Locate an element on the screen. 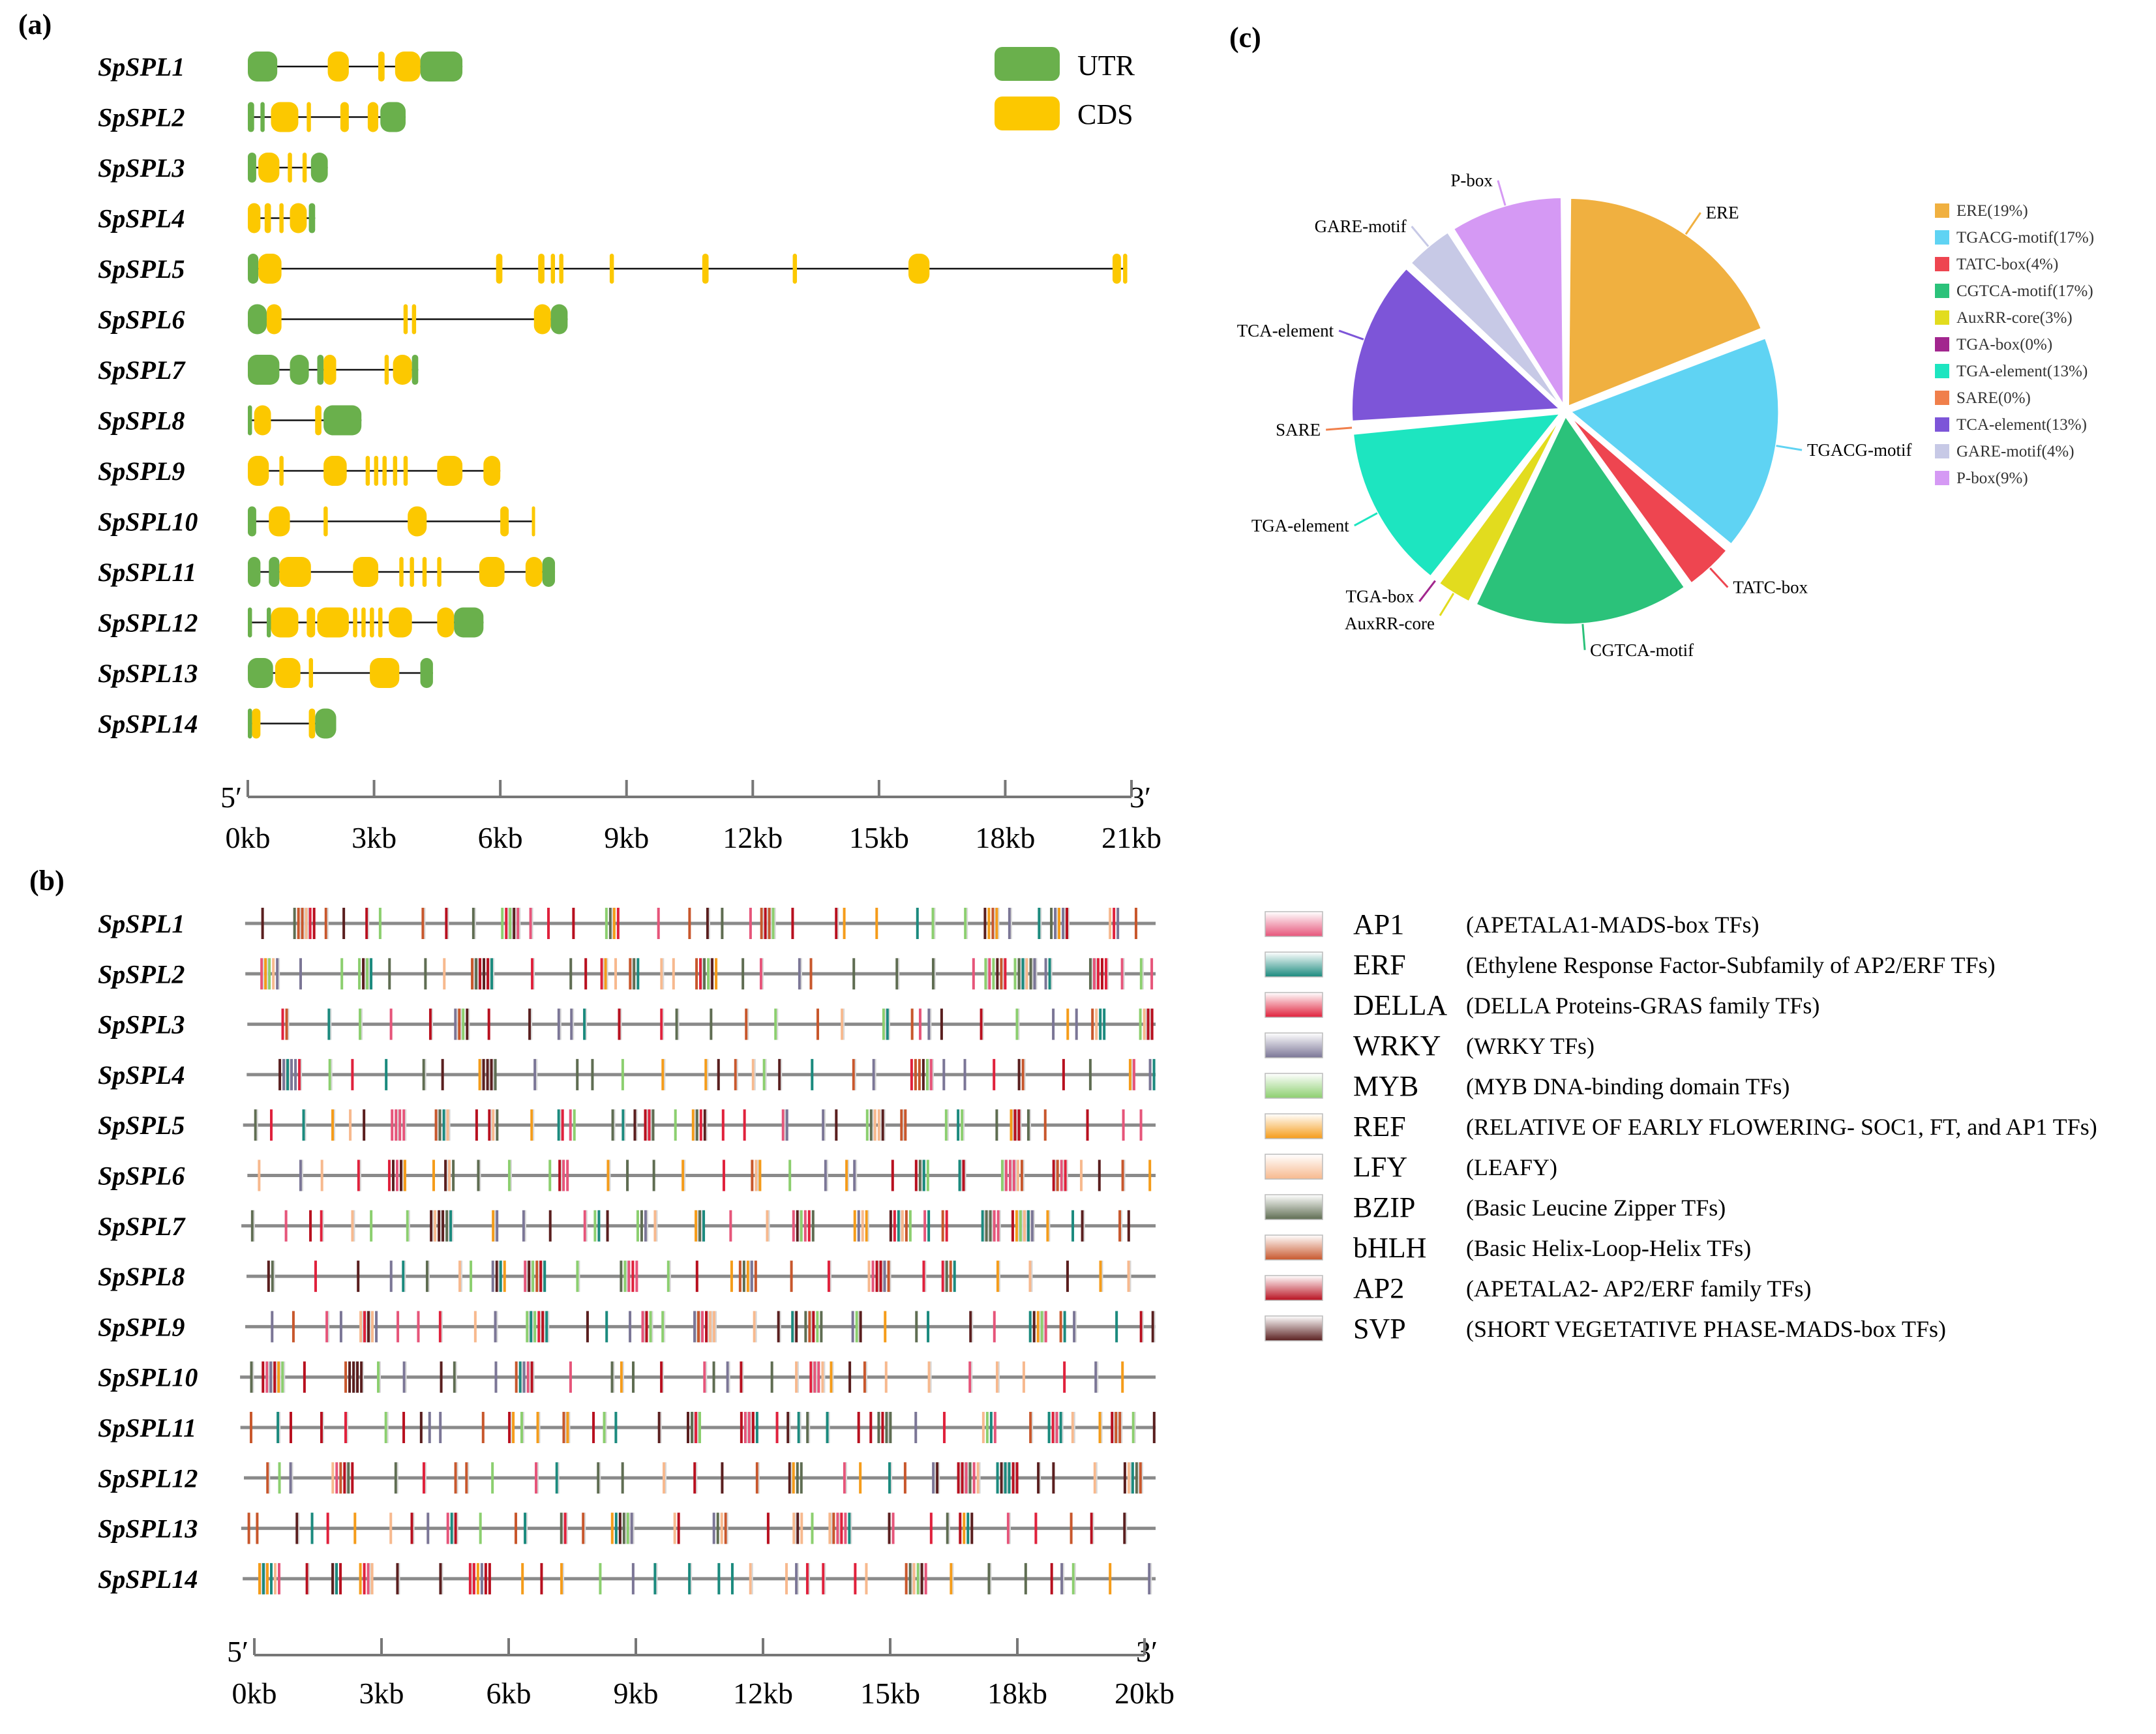  promoter-row: SpSPL6 is located at coordinates (627, 1175).